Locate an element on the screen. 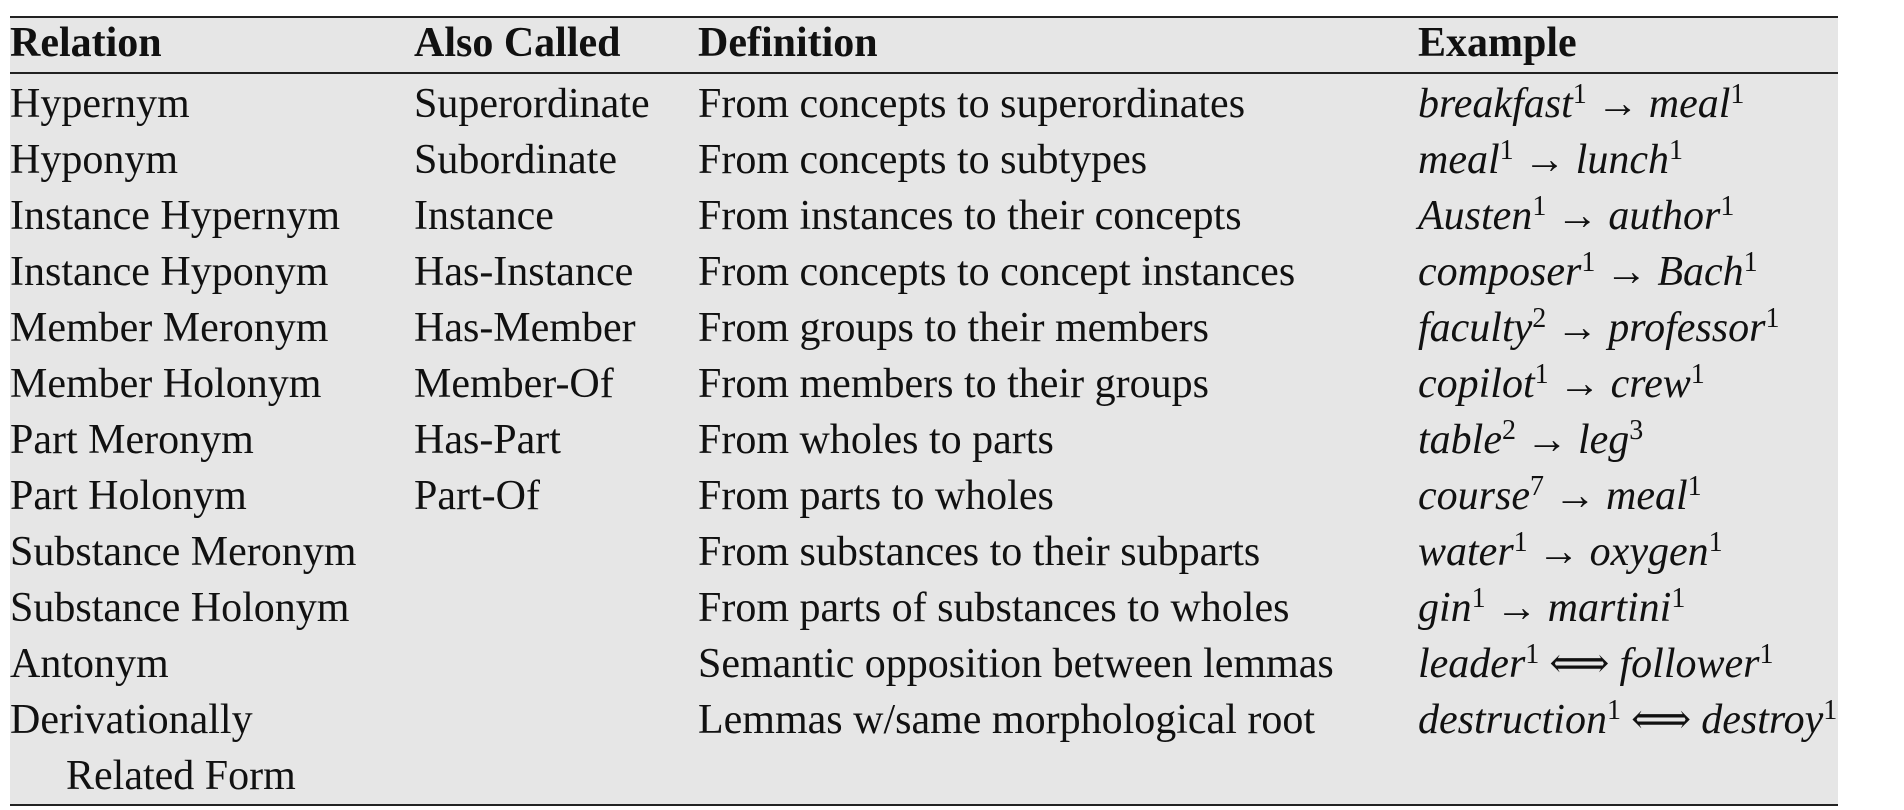 This screenshot has width=1904, height=810. relation-label: Substance Holonym is located at coordinates (180, 608).